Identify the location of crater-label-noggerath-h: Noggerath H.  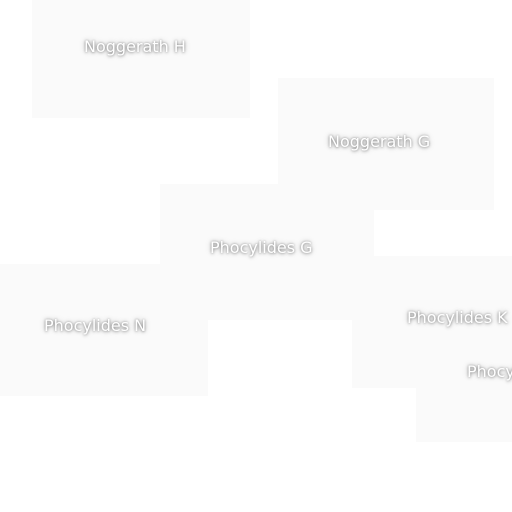
(135, 46).